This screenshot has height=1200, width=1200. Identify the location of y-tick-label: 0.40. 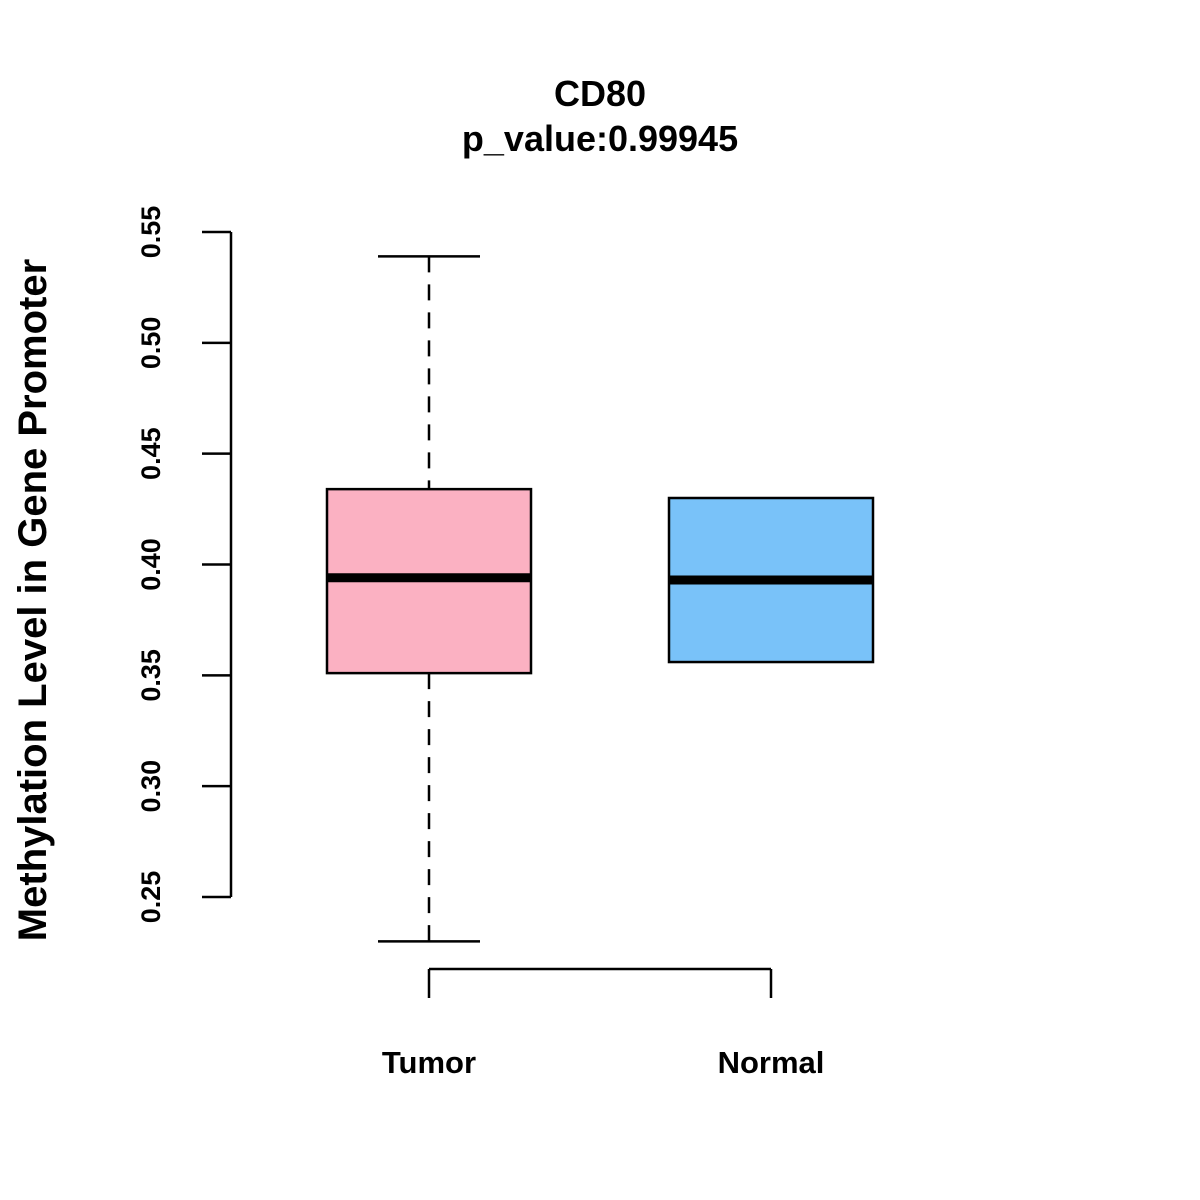
(151, 564).